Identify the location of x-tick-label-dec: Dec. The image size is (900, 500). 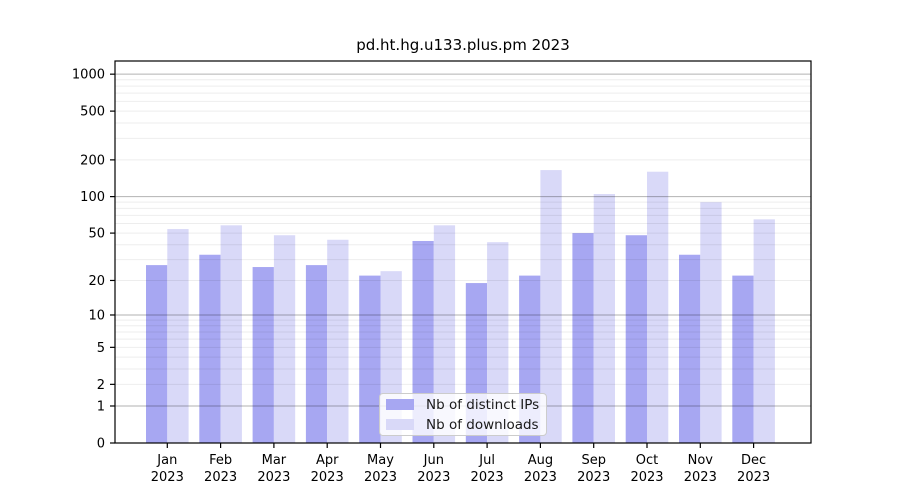
(753, 460).